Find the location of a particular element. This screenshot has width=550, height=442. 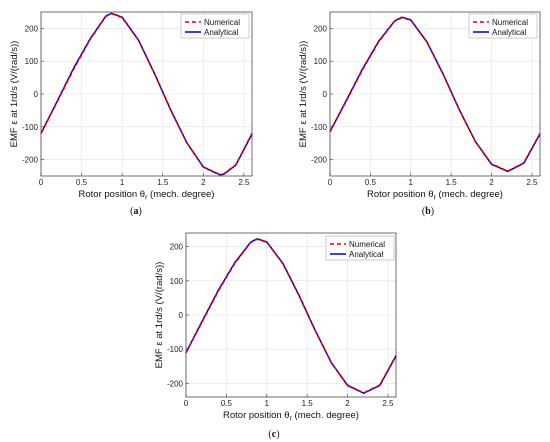

panel-caption: (b) is located at coordinates (428, 211).